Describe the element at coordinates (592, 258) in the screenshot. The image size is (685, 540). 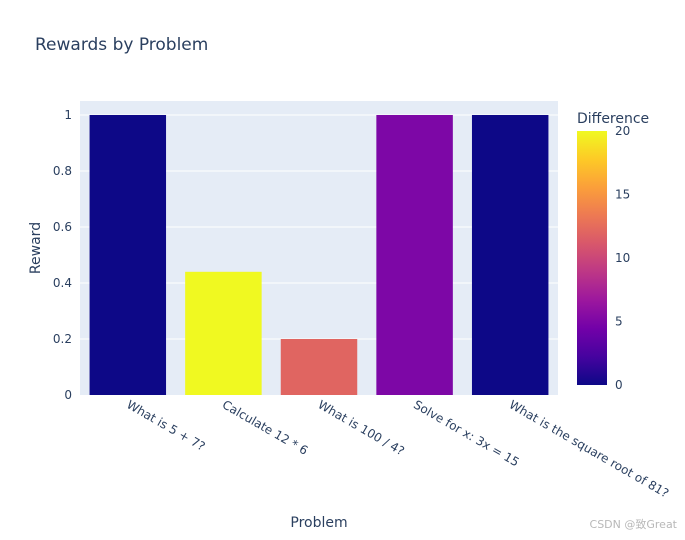
I see `colorbar-gradient` at that location.